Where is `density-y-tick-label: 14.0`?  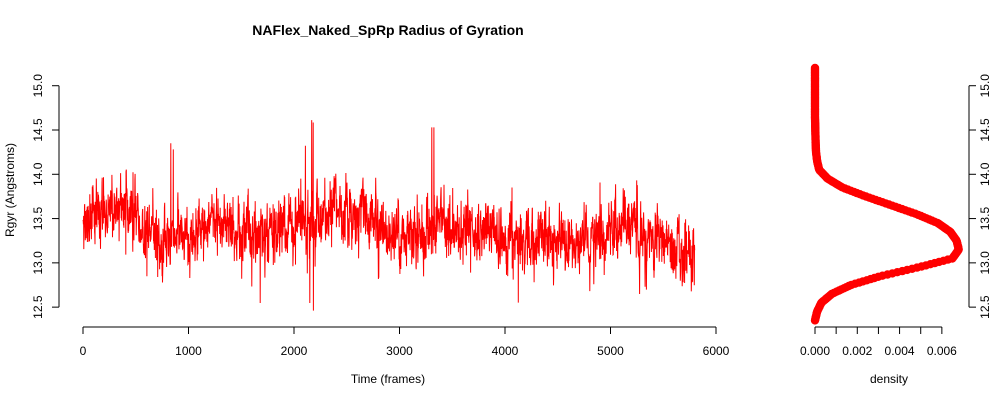
density-y-tick-label: 14.0 is located at coordinates (985, 174).